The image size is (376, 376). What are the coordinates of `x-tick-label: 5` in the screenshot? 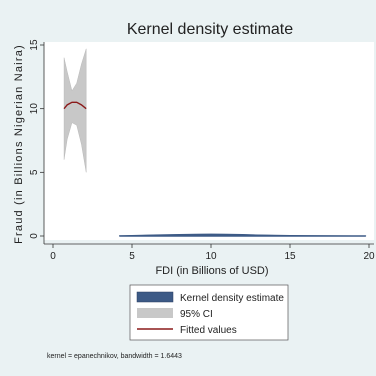 It's located at (132, 256).